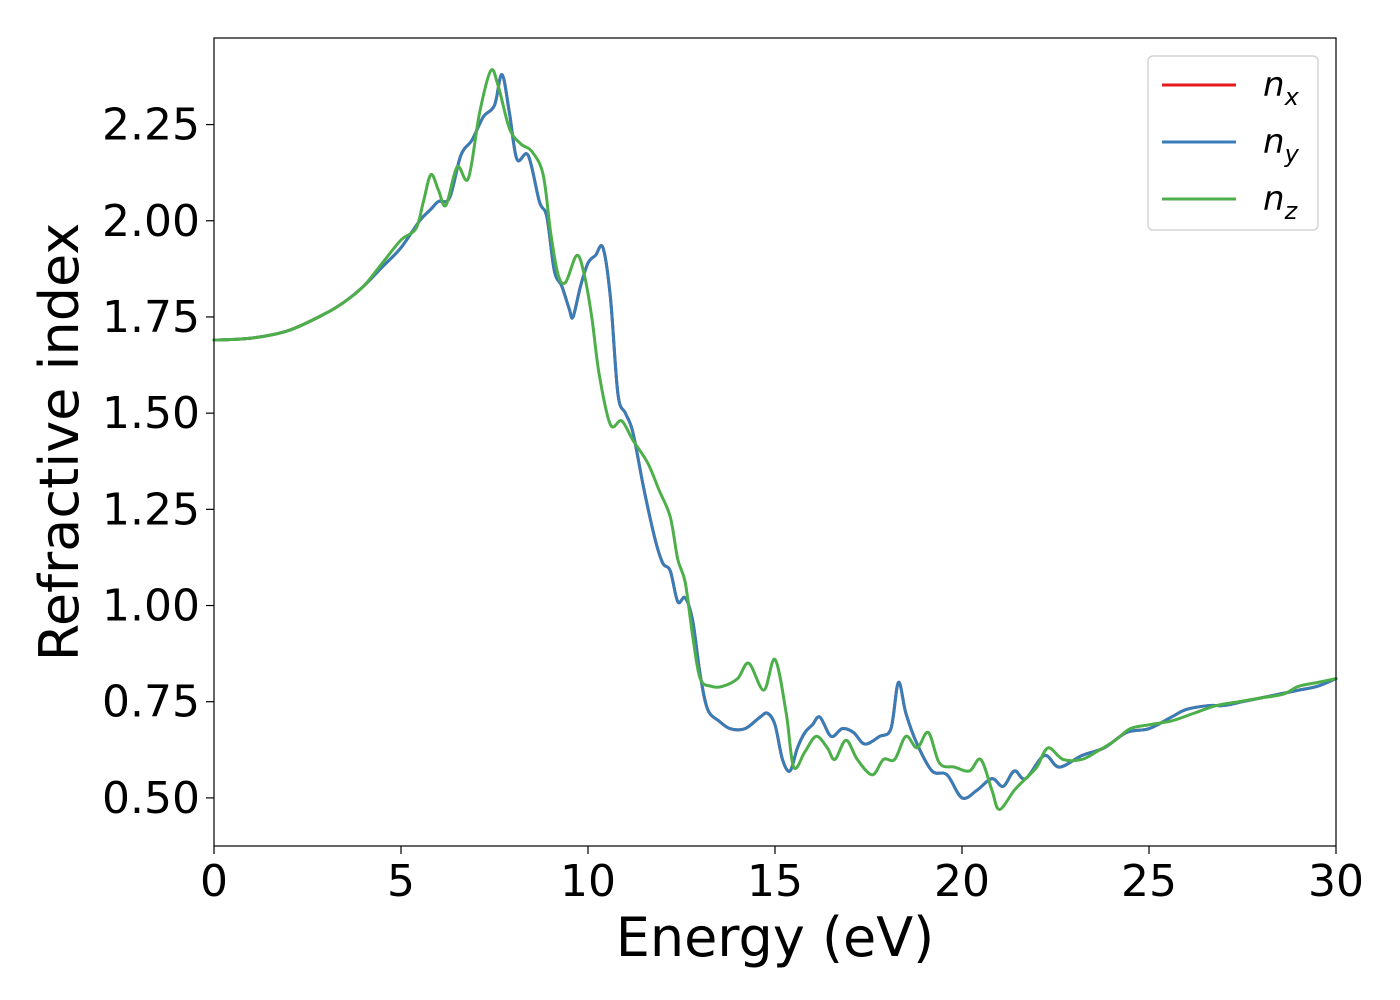 The width and height of the screenshot is (1400, 1000). I want to click on x-axis-ticks: 0 5 10 15 20 25 30, so click(782, 876).